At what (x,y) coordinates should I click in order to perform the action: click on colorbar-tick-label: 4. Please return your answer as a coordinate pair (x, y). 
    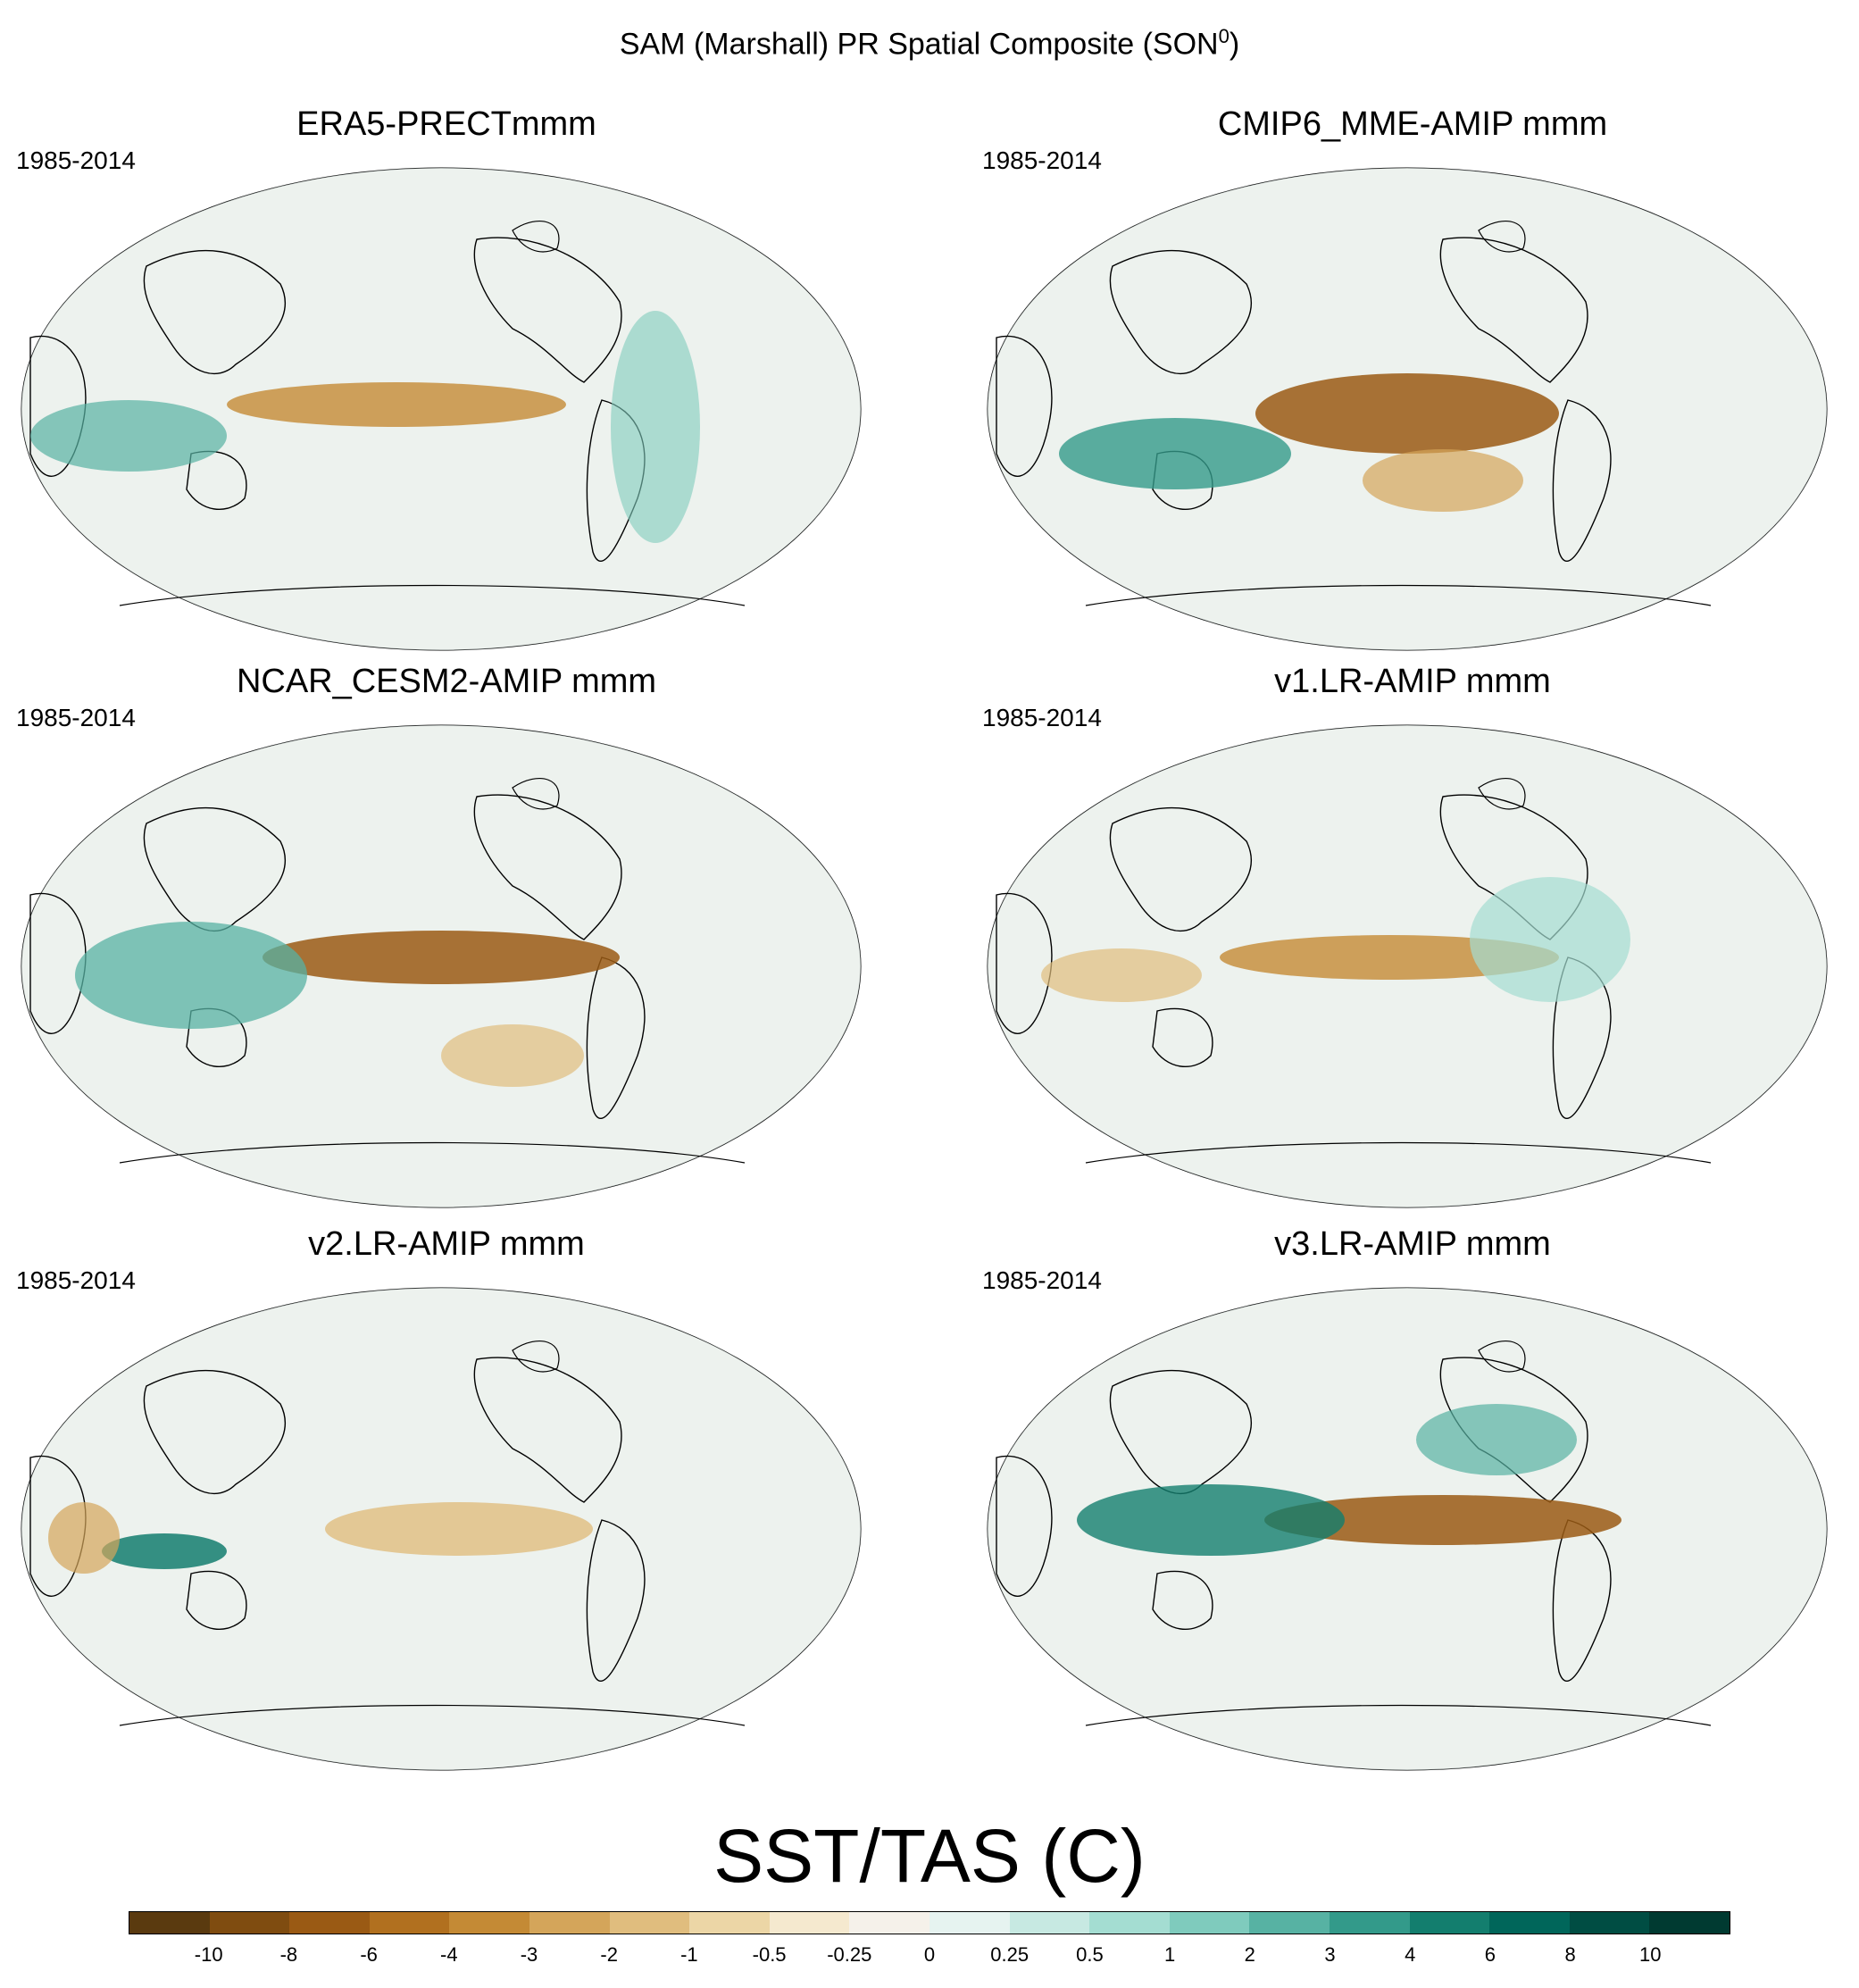
    Looking at the image, I should click on (1410, 1955).